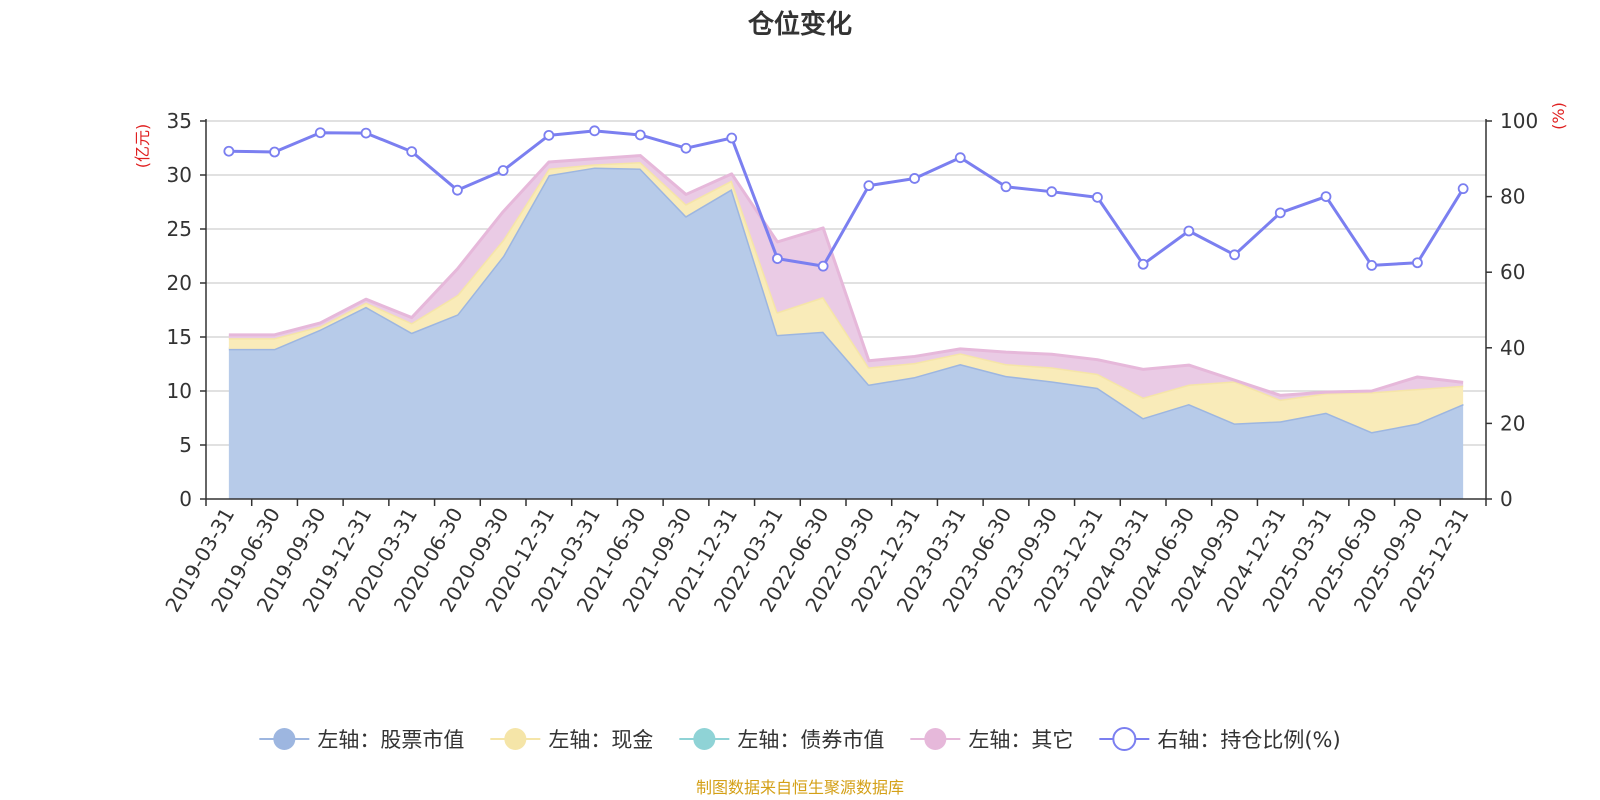  What do you see at coordinates (1512, 197) in the screenshot?
I see `right-axis-tick-label: 80` at bounding box center [1512, 197].